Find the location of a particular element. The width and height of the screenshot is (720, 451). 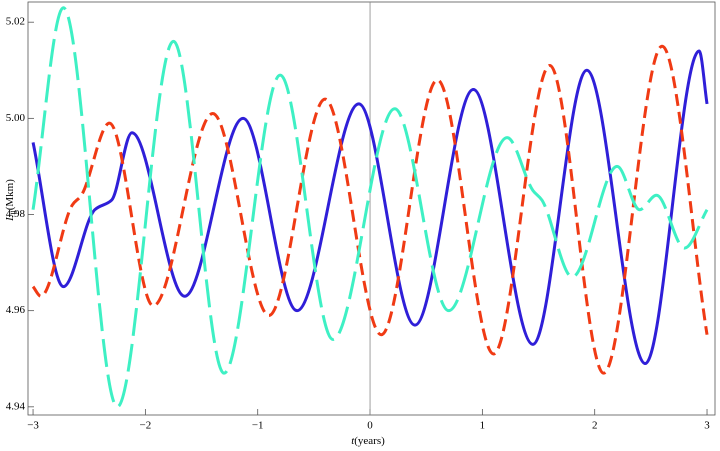

x-tick-label: 2 is located at coordinates (595, 426).